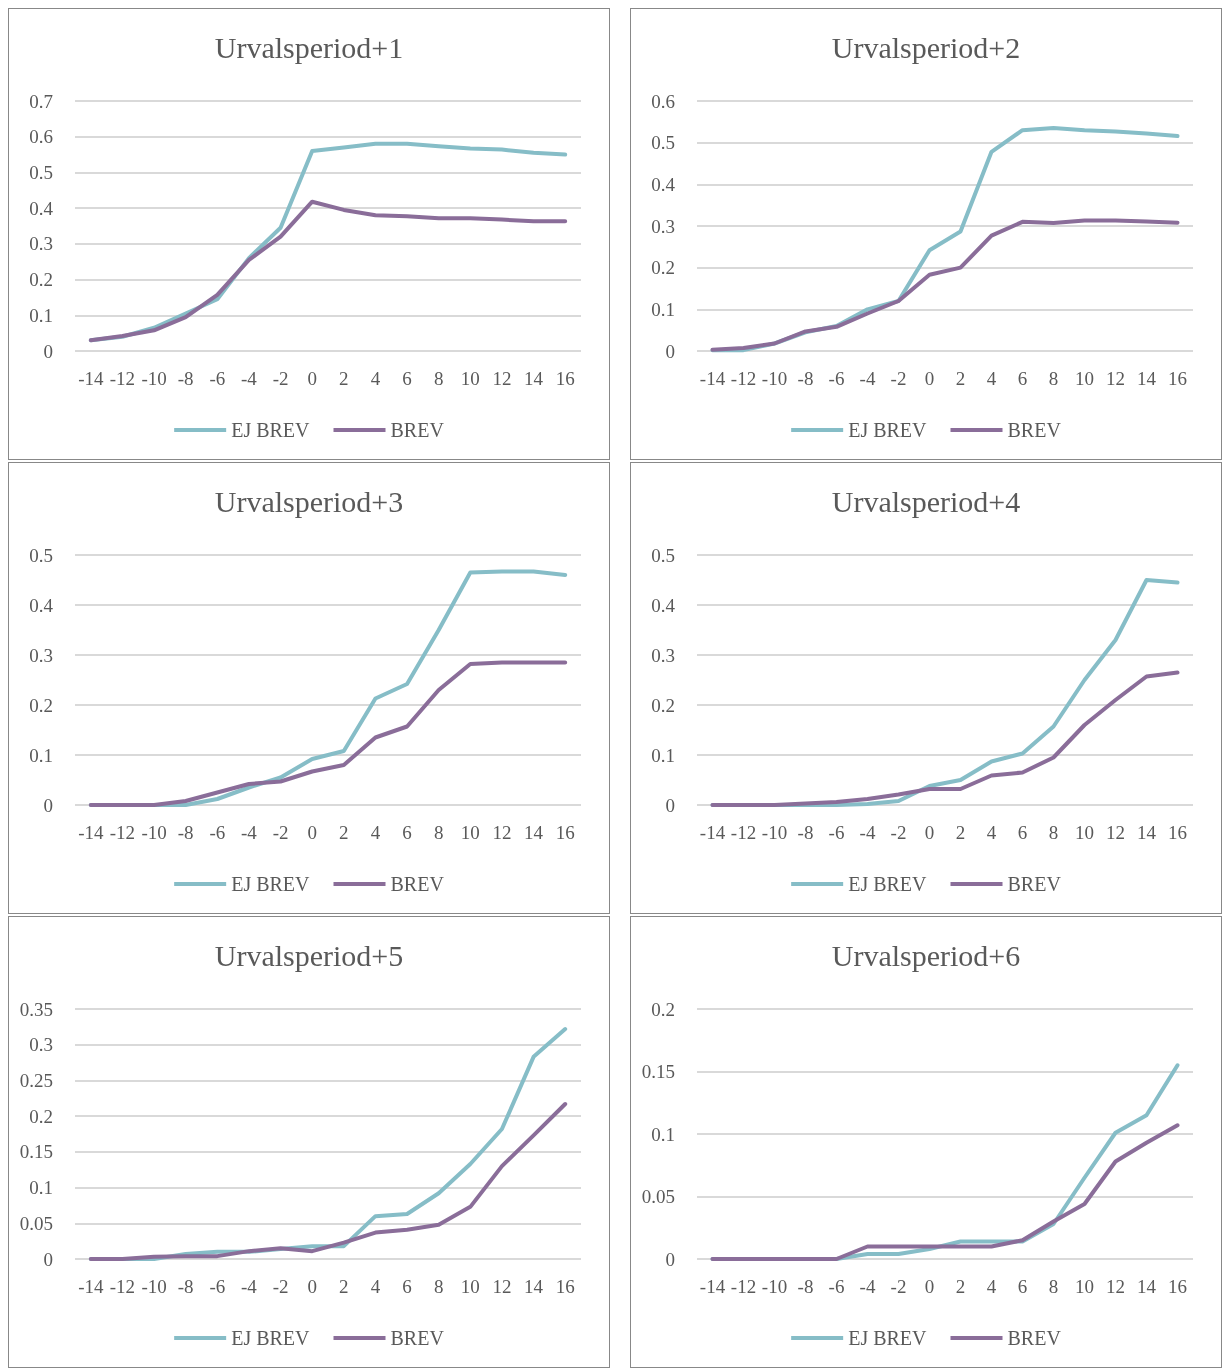 The height and width of the screenshot is (1368, 1224). I want to click on y-tick-label: 0.6, so click(41, 137).